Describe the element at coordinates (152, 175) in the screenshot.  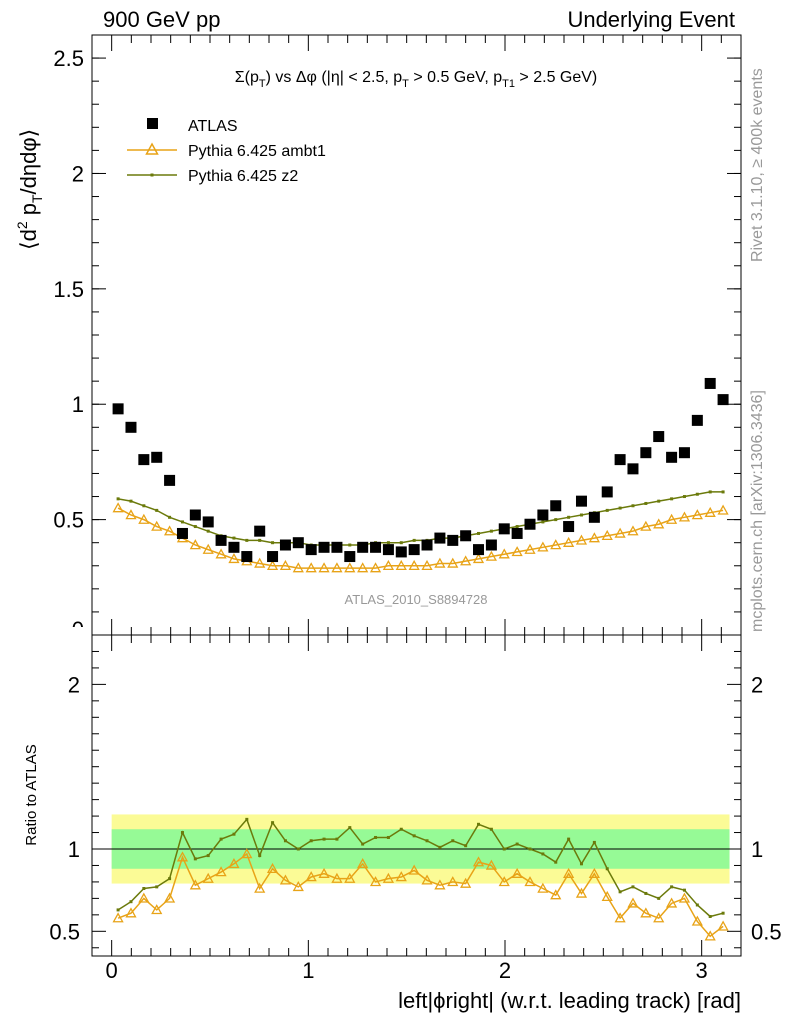
I see `legend-marker-z2` at that location.